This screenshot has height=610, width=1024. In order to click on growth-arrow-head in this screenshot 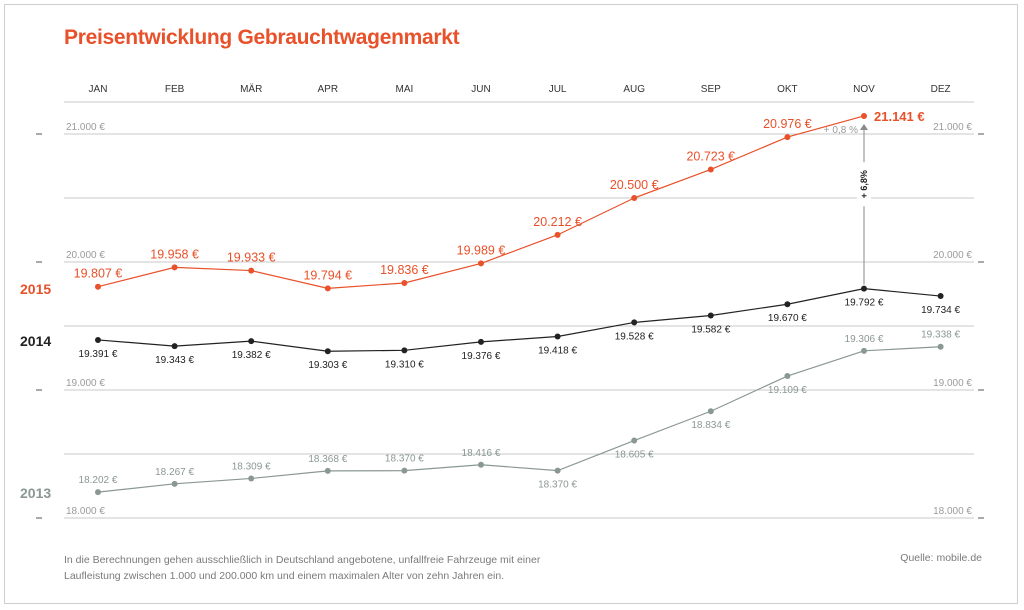, I will do `click(864, 126)`.